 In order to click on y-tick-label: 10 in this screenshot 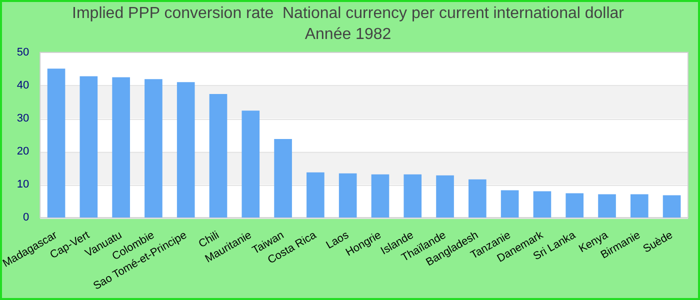, I will do `click(23, 184)`.